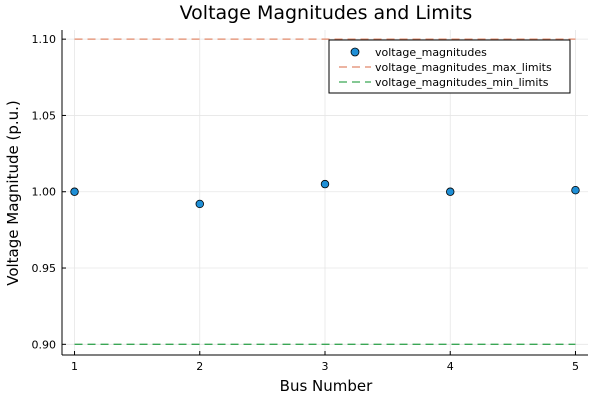  What do you see at coordinates (199, 366) in the screenshot?
I see `x-tick-label: 2` at bounding box center [199, 366].